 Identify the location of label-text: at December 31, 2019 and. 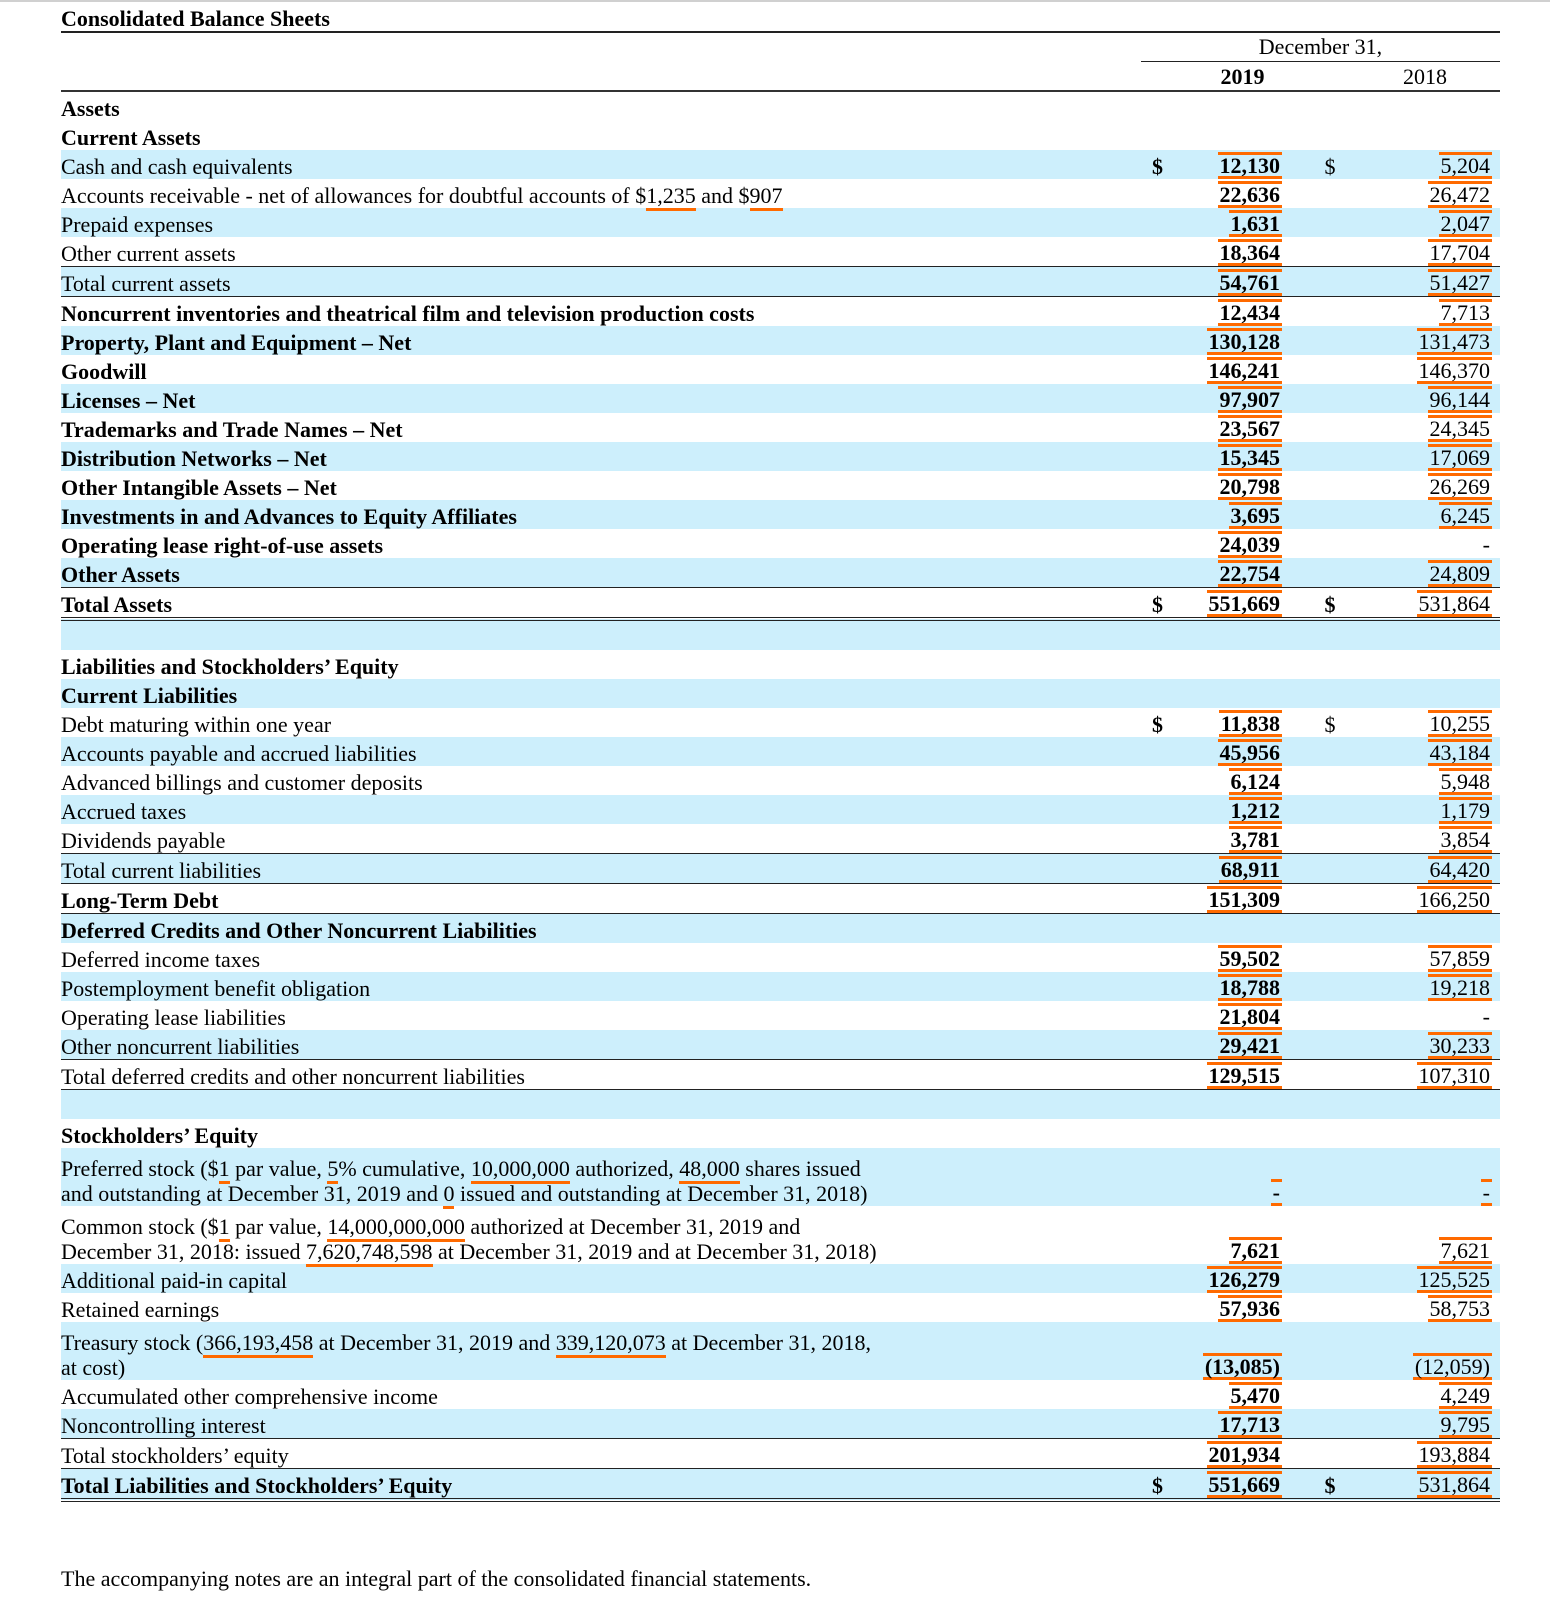
(434, 1342).